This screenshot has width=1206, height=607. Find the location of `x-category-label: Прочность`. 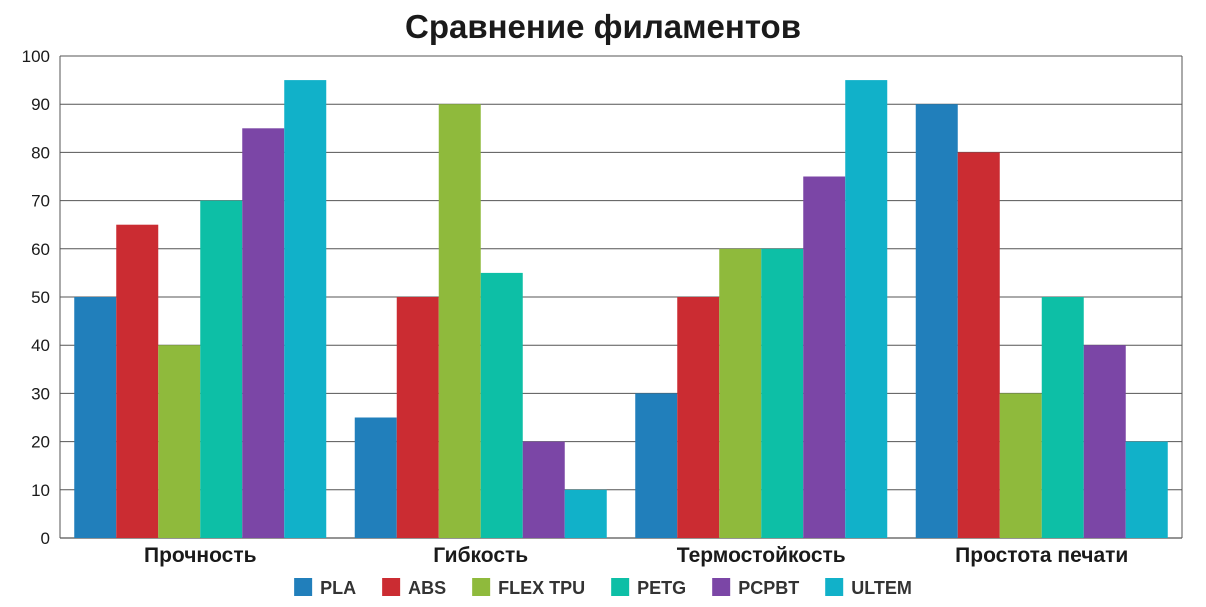

x-category-label: Прочность is located at coordinates (200, 555).